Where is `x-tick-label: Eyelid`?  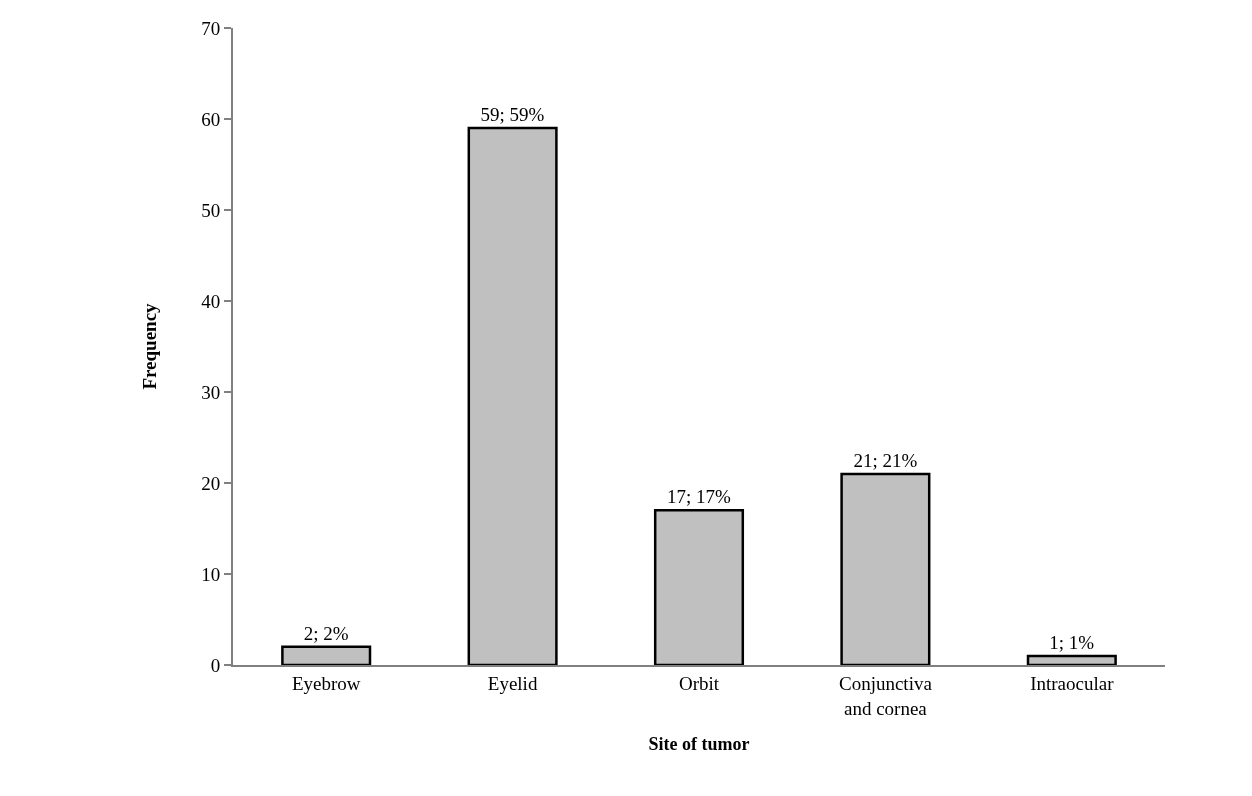 x-tick-label: Eyelid is located at coordinates (512, 683).